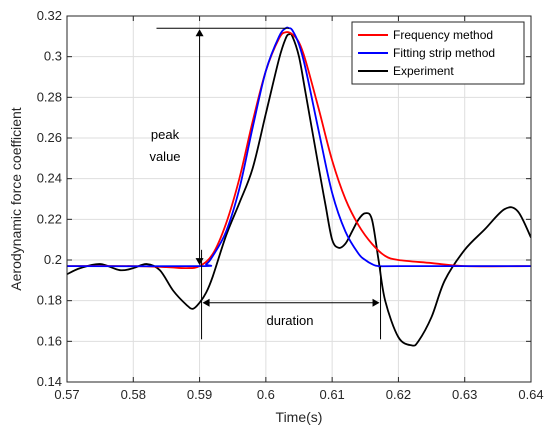 Image resolution: width=550 pixels, height=432 pixels. Describe the element at coordinates (444, 53) in the screenshot. I see `legend-label-fitting-strip: Fitting strip method` at that location.